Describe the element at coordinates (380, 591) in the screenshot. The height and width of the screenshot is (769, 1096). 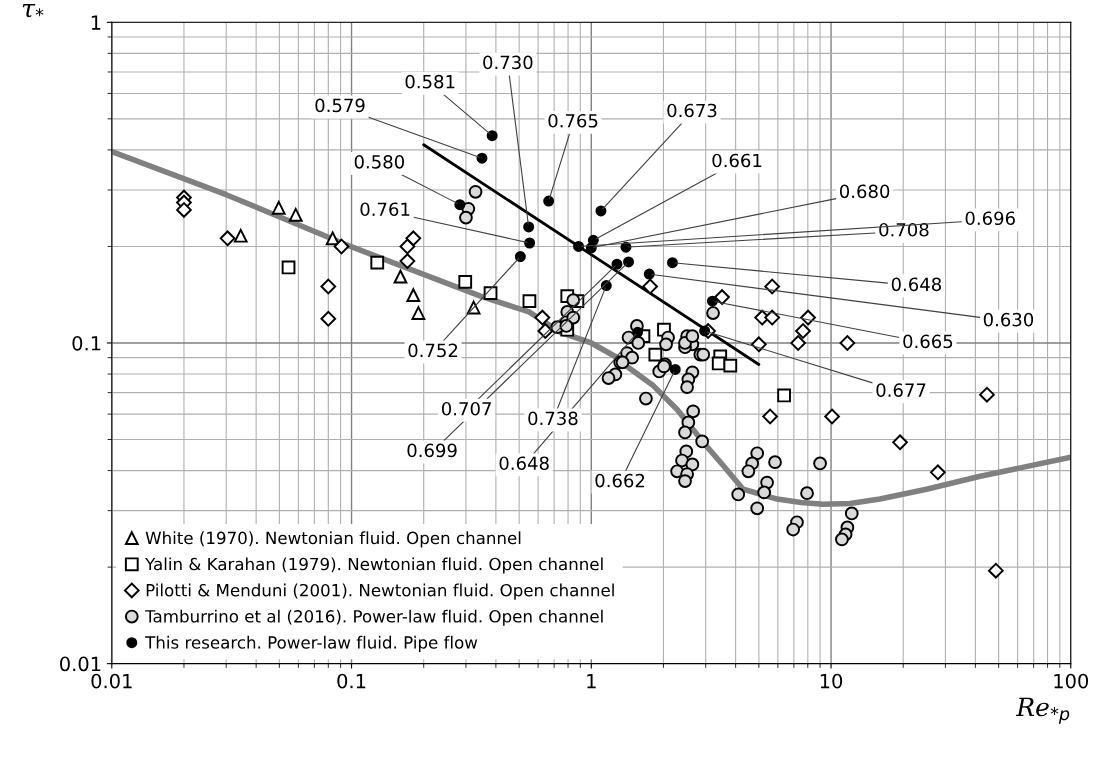
I see `legend-label: Pilotti & Menduni (2001). Newtonian fluid. Open channel` at that location.